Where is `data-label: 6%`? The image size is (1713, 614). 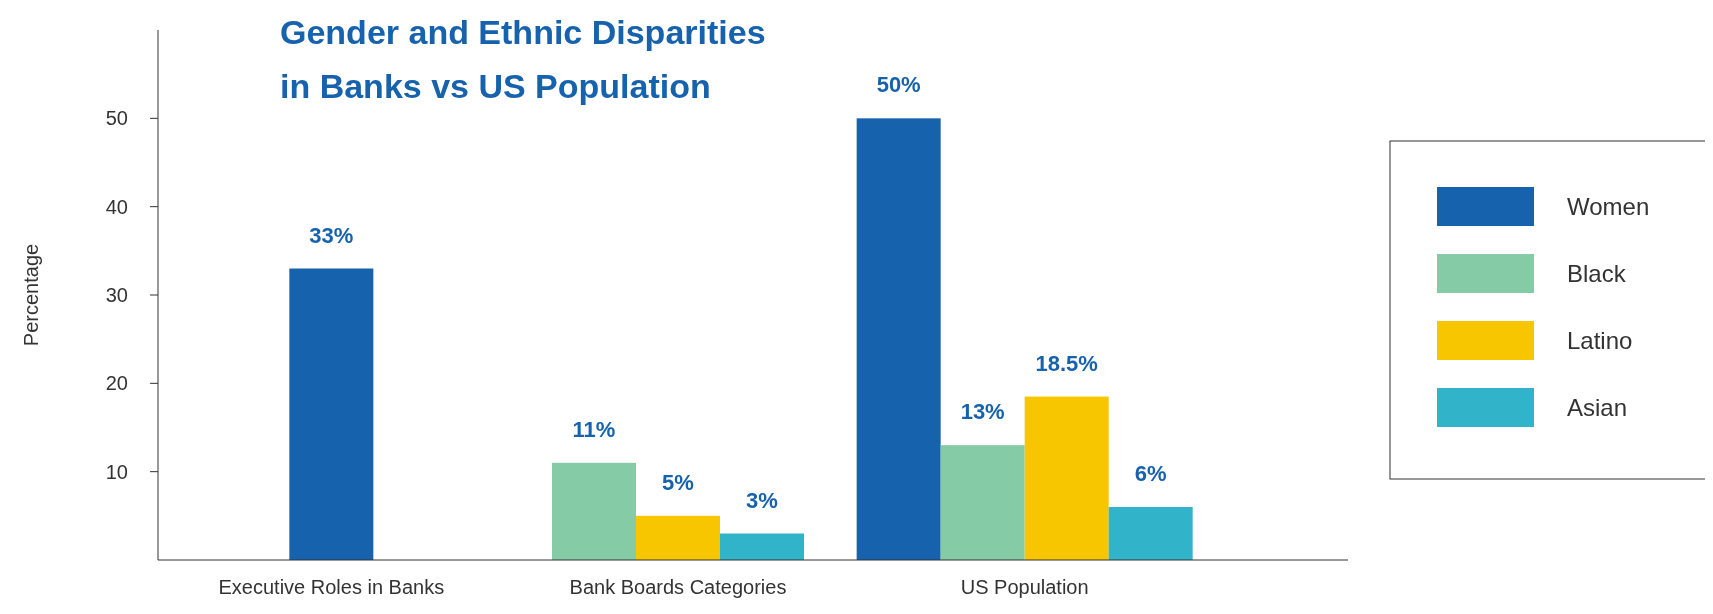 data-label: 6% is located at coordinates (1150, 473).